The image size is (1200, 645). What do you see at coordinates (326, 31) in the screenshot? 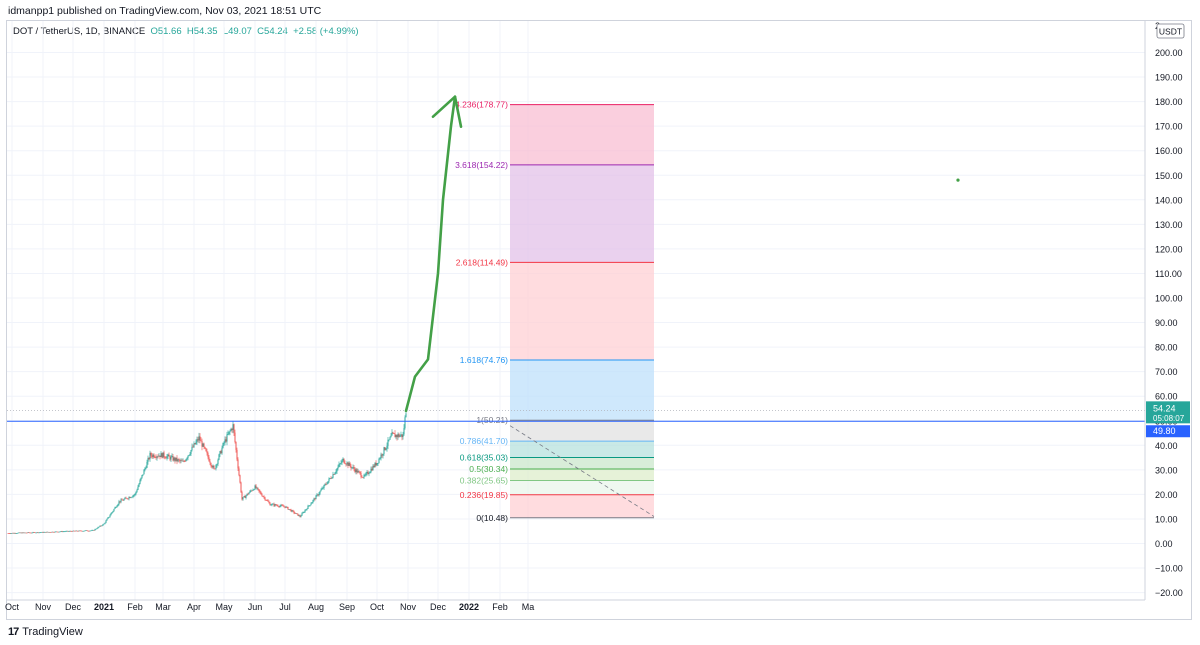
I see `change-value: +2.58 (+4.99%)` at bounding box center [326, 31].